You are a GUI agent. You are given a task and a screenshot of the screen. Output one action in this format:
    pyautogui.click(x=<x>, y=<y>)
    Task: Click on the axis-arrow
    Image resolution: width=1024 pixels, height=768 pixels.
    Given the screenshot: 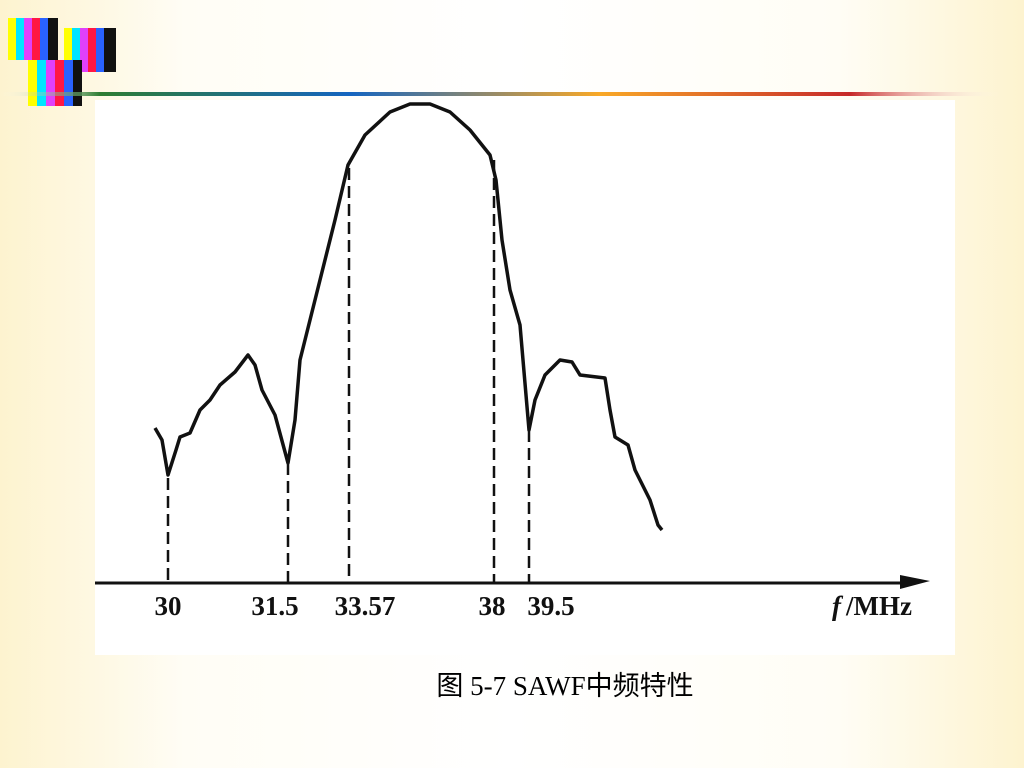 What is the action you would take?
    pyautogui.click(x=915, y=582)
    